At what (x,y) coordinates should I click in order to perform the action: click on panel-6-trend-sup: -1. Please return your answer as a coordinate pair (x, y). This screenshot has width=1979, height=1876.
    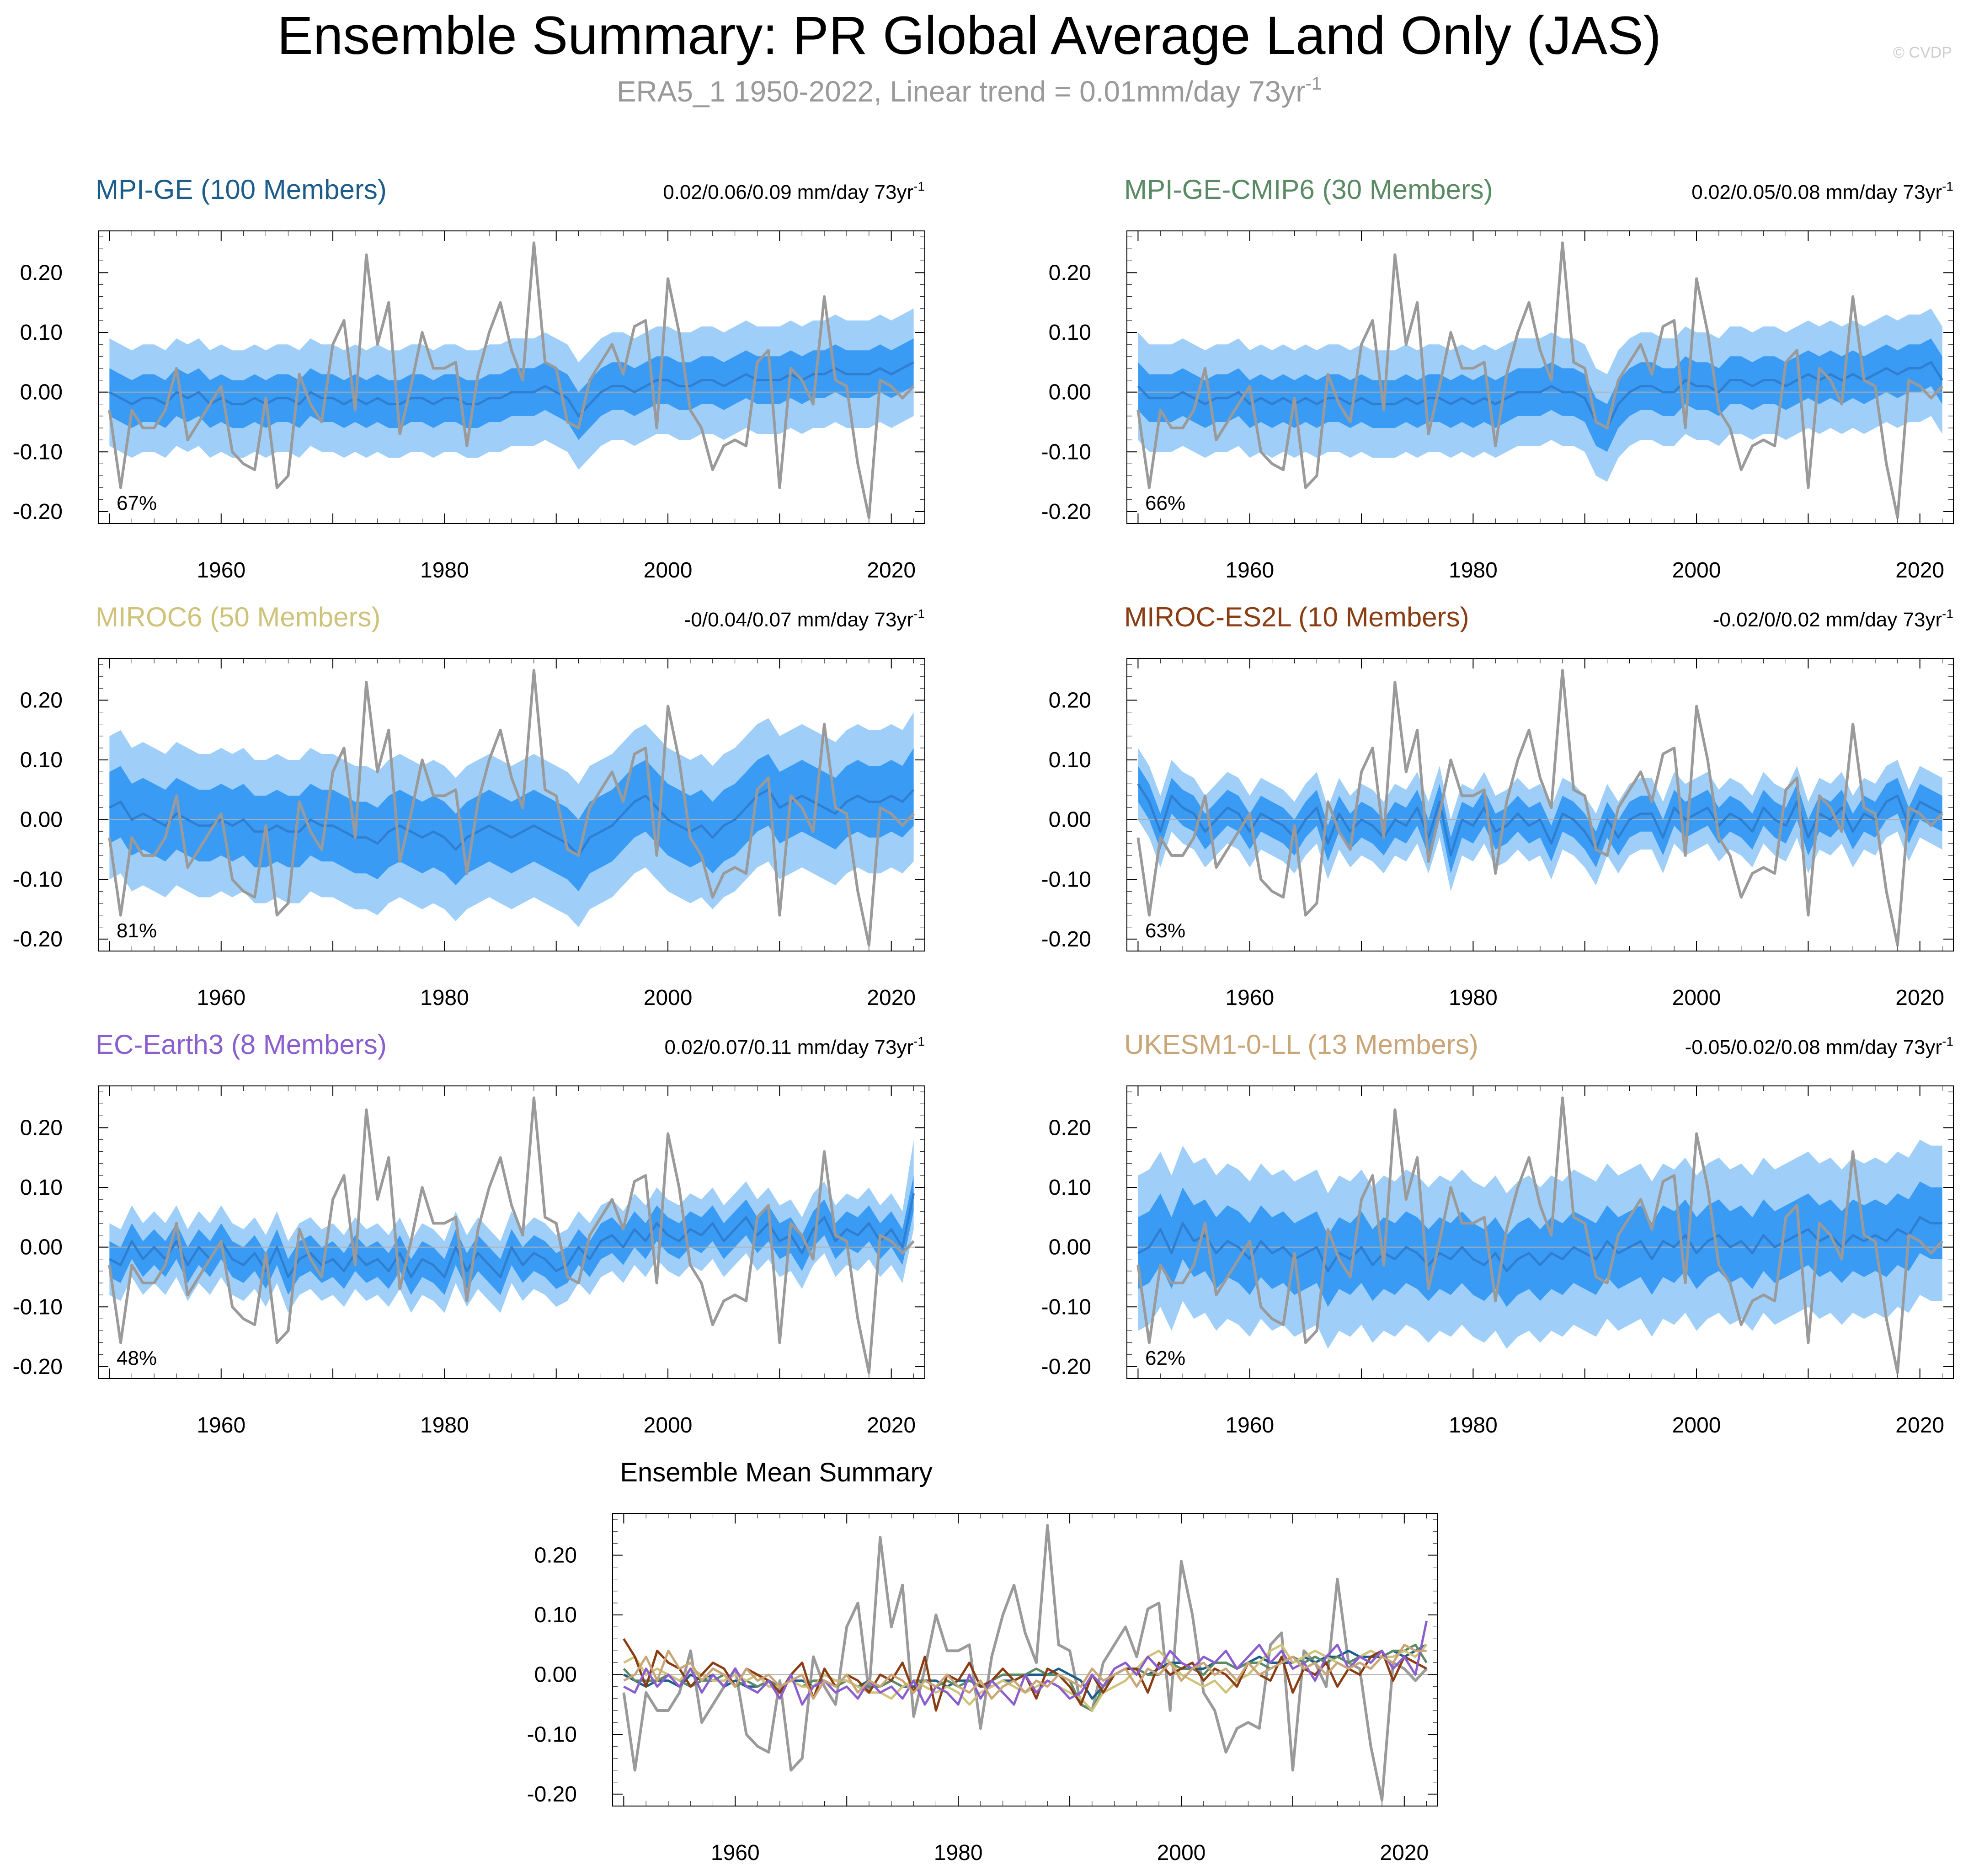
    Looking at the image, I should click on (1947, 1041).